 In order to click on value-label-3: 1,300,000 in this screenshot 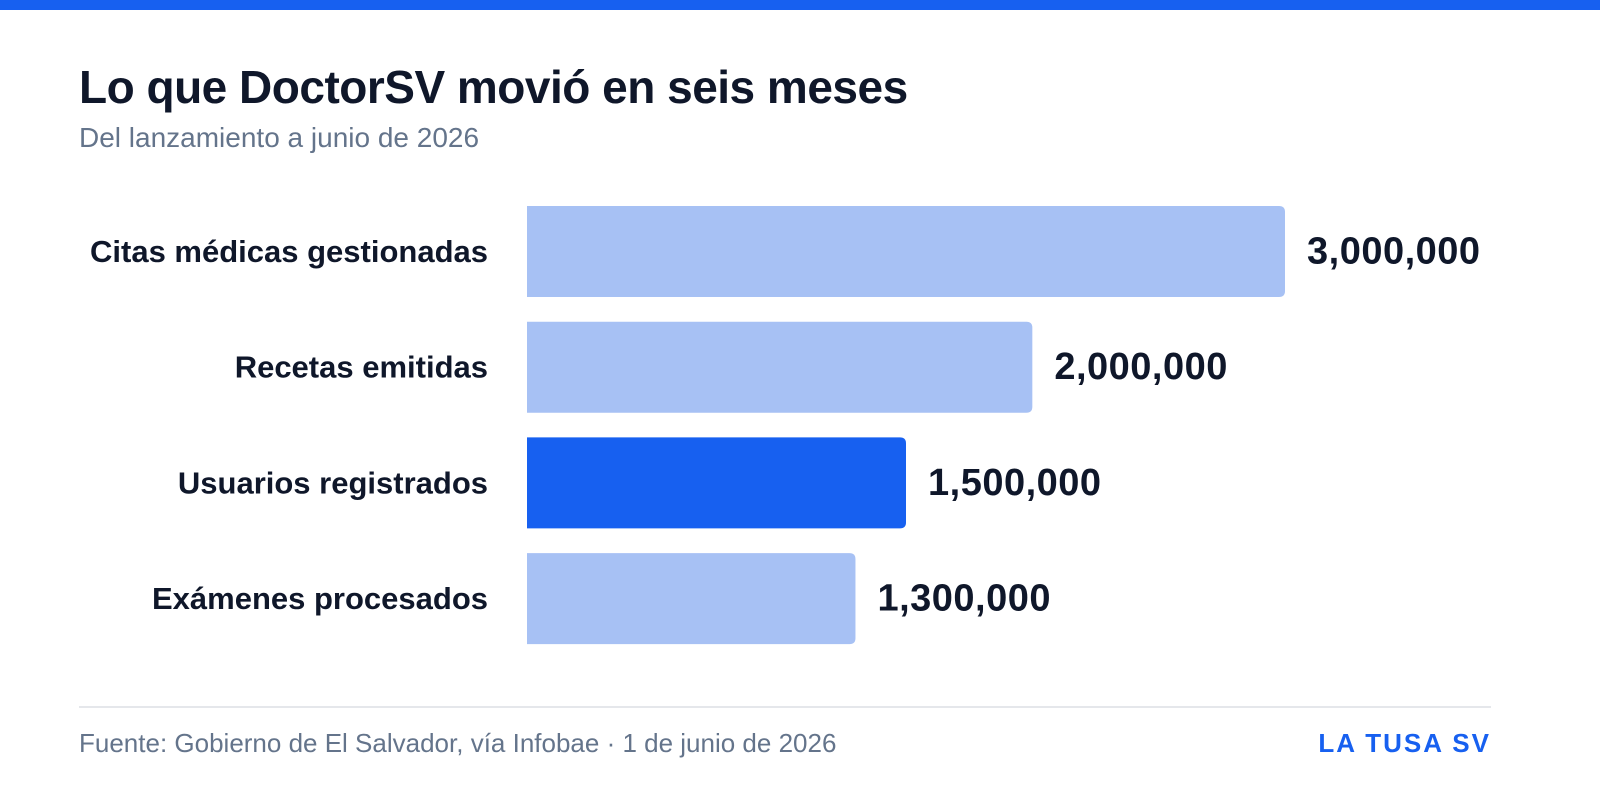, I will do `click(964, 599)`.